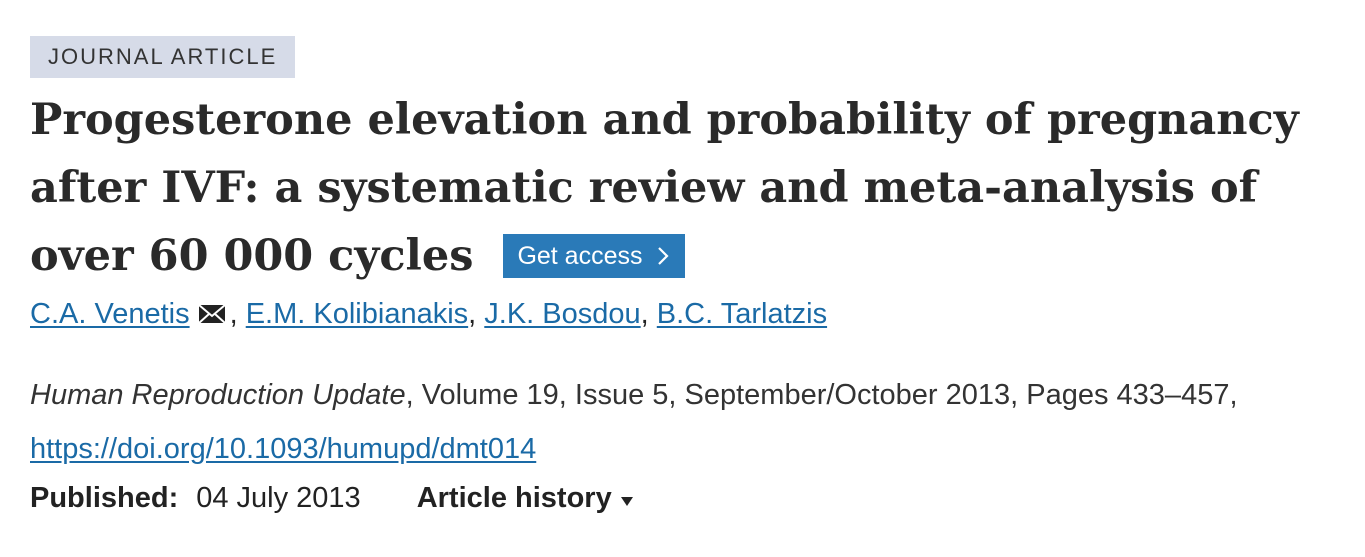 The image size is (1365, 557). What do you see at coordinates (742, 314) in the screenshot?
I see `author-link: B.C. Tarlatzis` at bounding box center [742, 314].